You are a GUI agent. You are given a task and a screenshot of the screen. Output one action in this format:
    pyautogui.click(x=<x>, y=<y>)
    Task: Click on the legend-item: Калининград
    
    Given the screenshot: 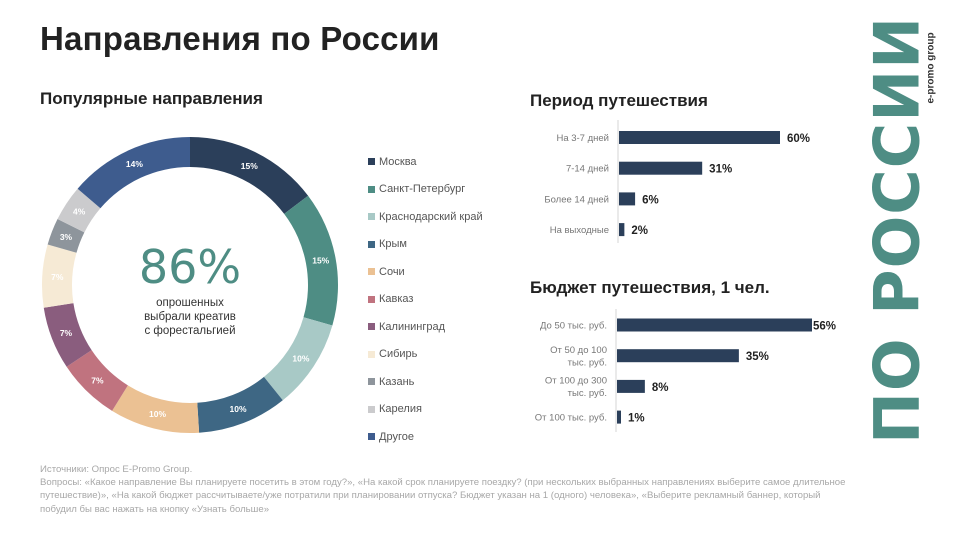 What is the action you would take?
    pyautogui.click(x=425, y=327)
    